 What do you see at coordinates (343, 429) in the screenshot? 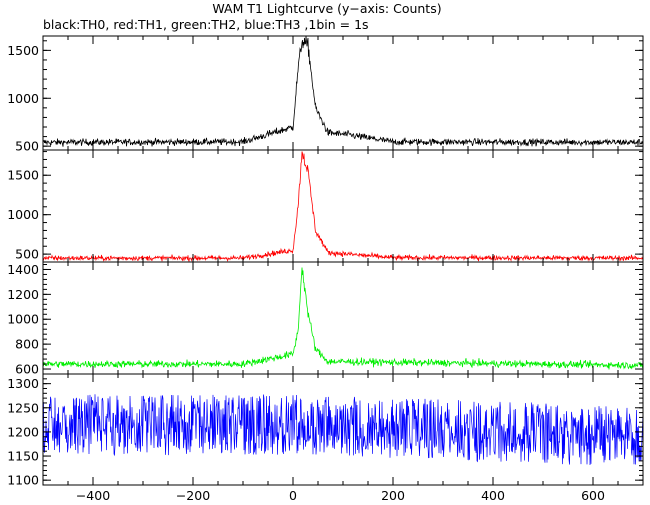
I see `series-line-th3` at bounding box center [343, 429].